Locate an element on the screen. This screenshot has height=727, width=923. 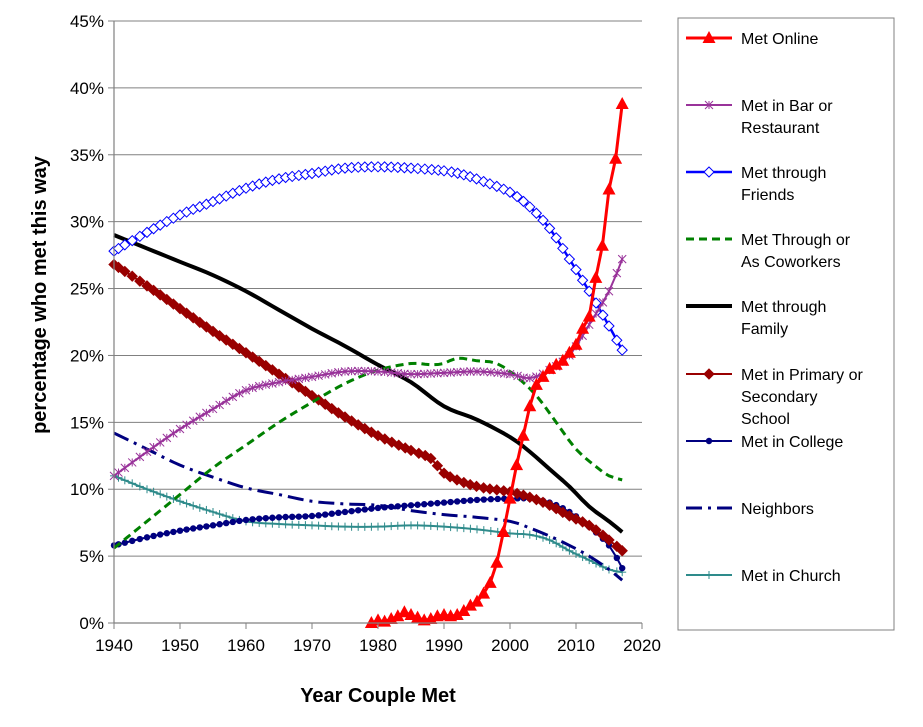
legend-item-1: Met in Bar or Restaurant is located at coordinates (759, 117).